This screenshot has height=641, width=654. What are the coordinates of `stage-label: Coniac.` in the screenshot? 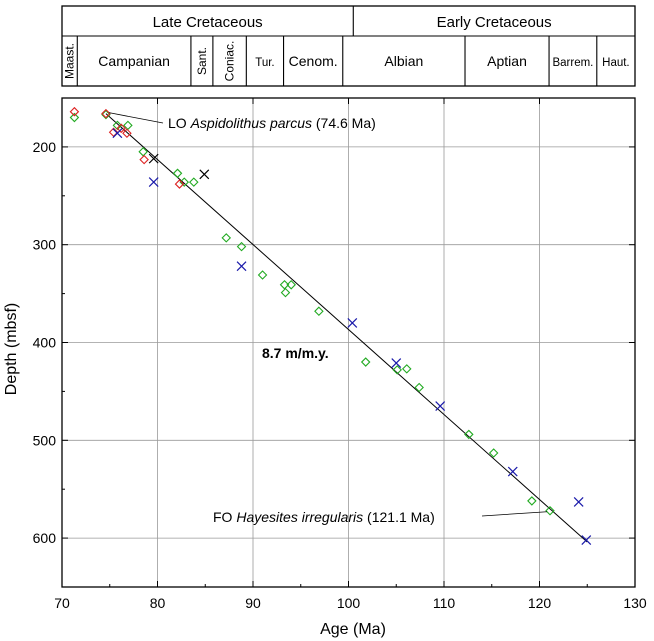 It's located at (230, 61).